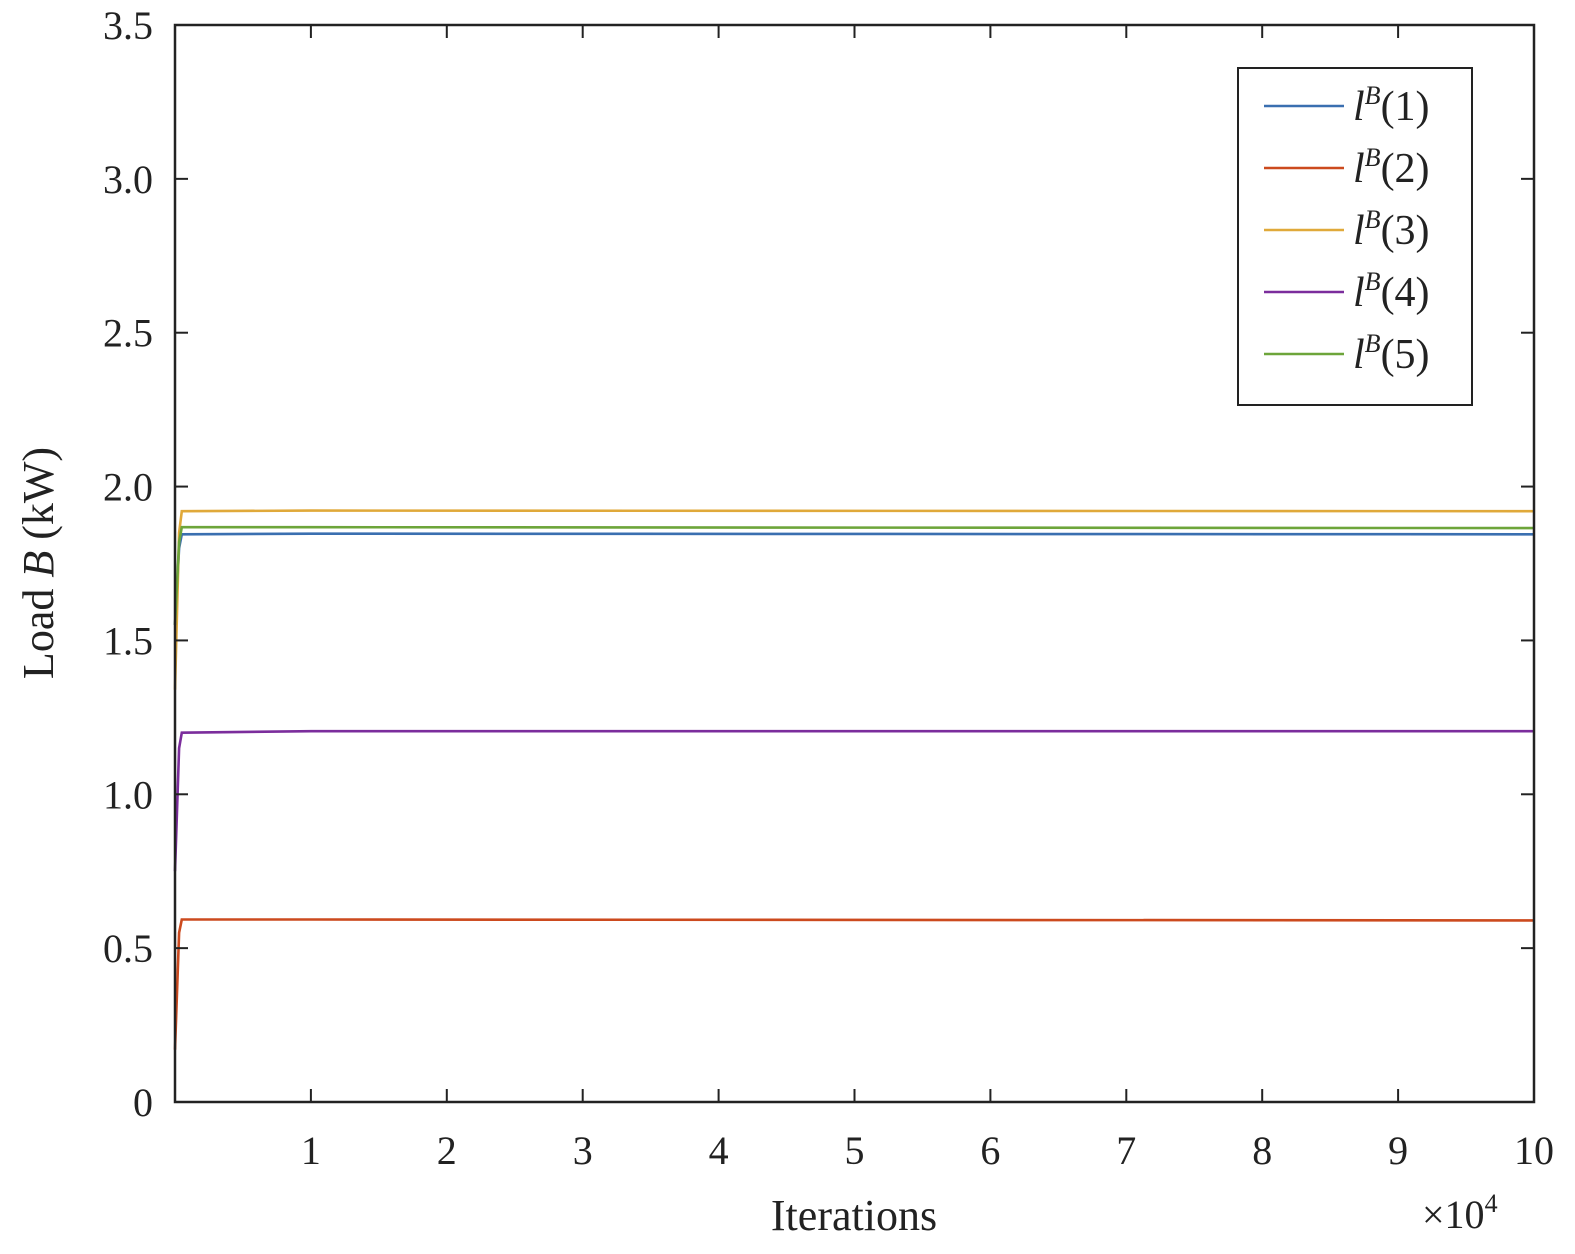  I want to click on y-axis-label: Load B (kW), so click(38, 563).